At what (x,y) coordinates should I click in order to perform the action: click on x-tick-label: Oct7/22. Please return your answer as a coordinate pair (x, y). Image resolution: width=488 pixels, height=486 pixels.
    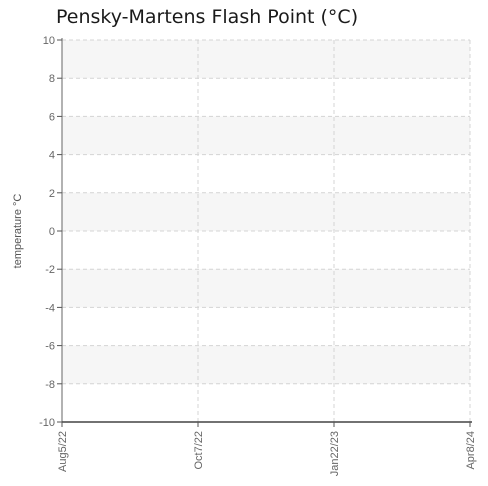
    Looking at the image, I should click on (199, 450).